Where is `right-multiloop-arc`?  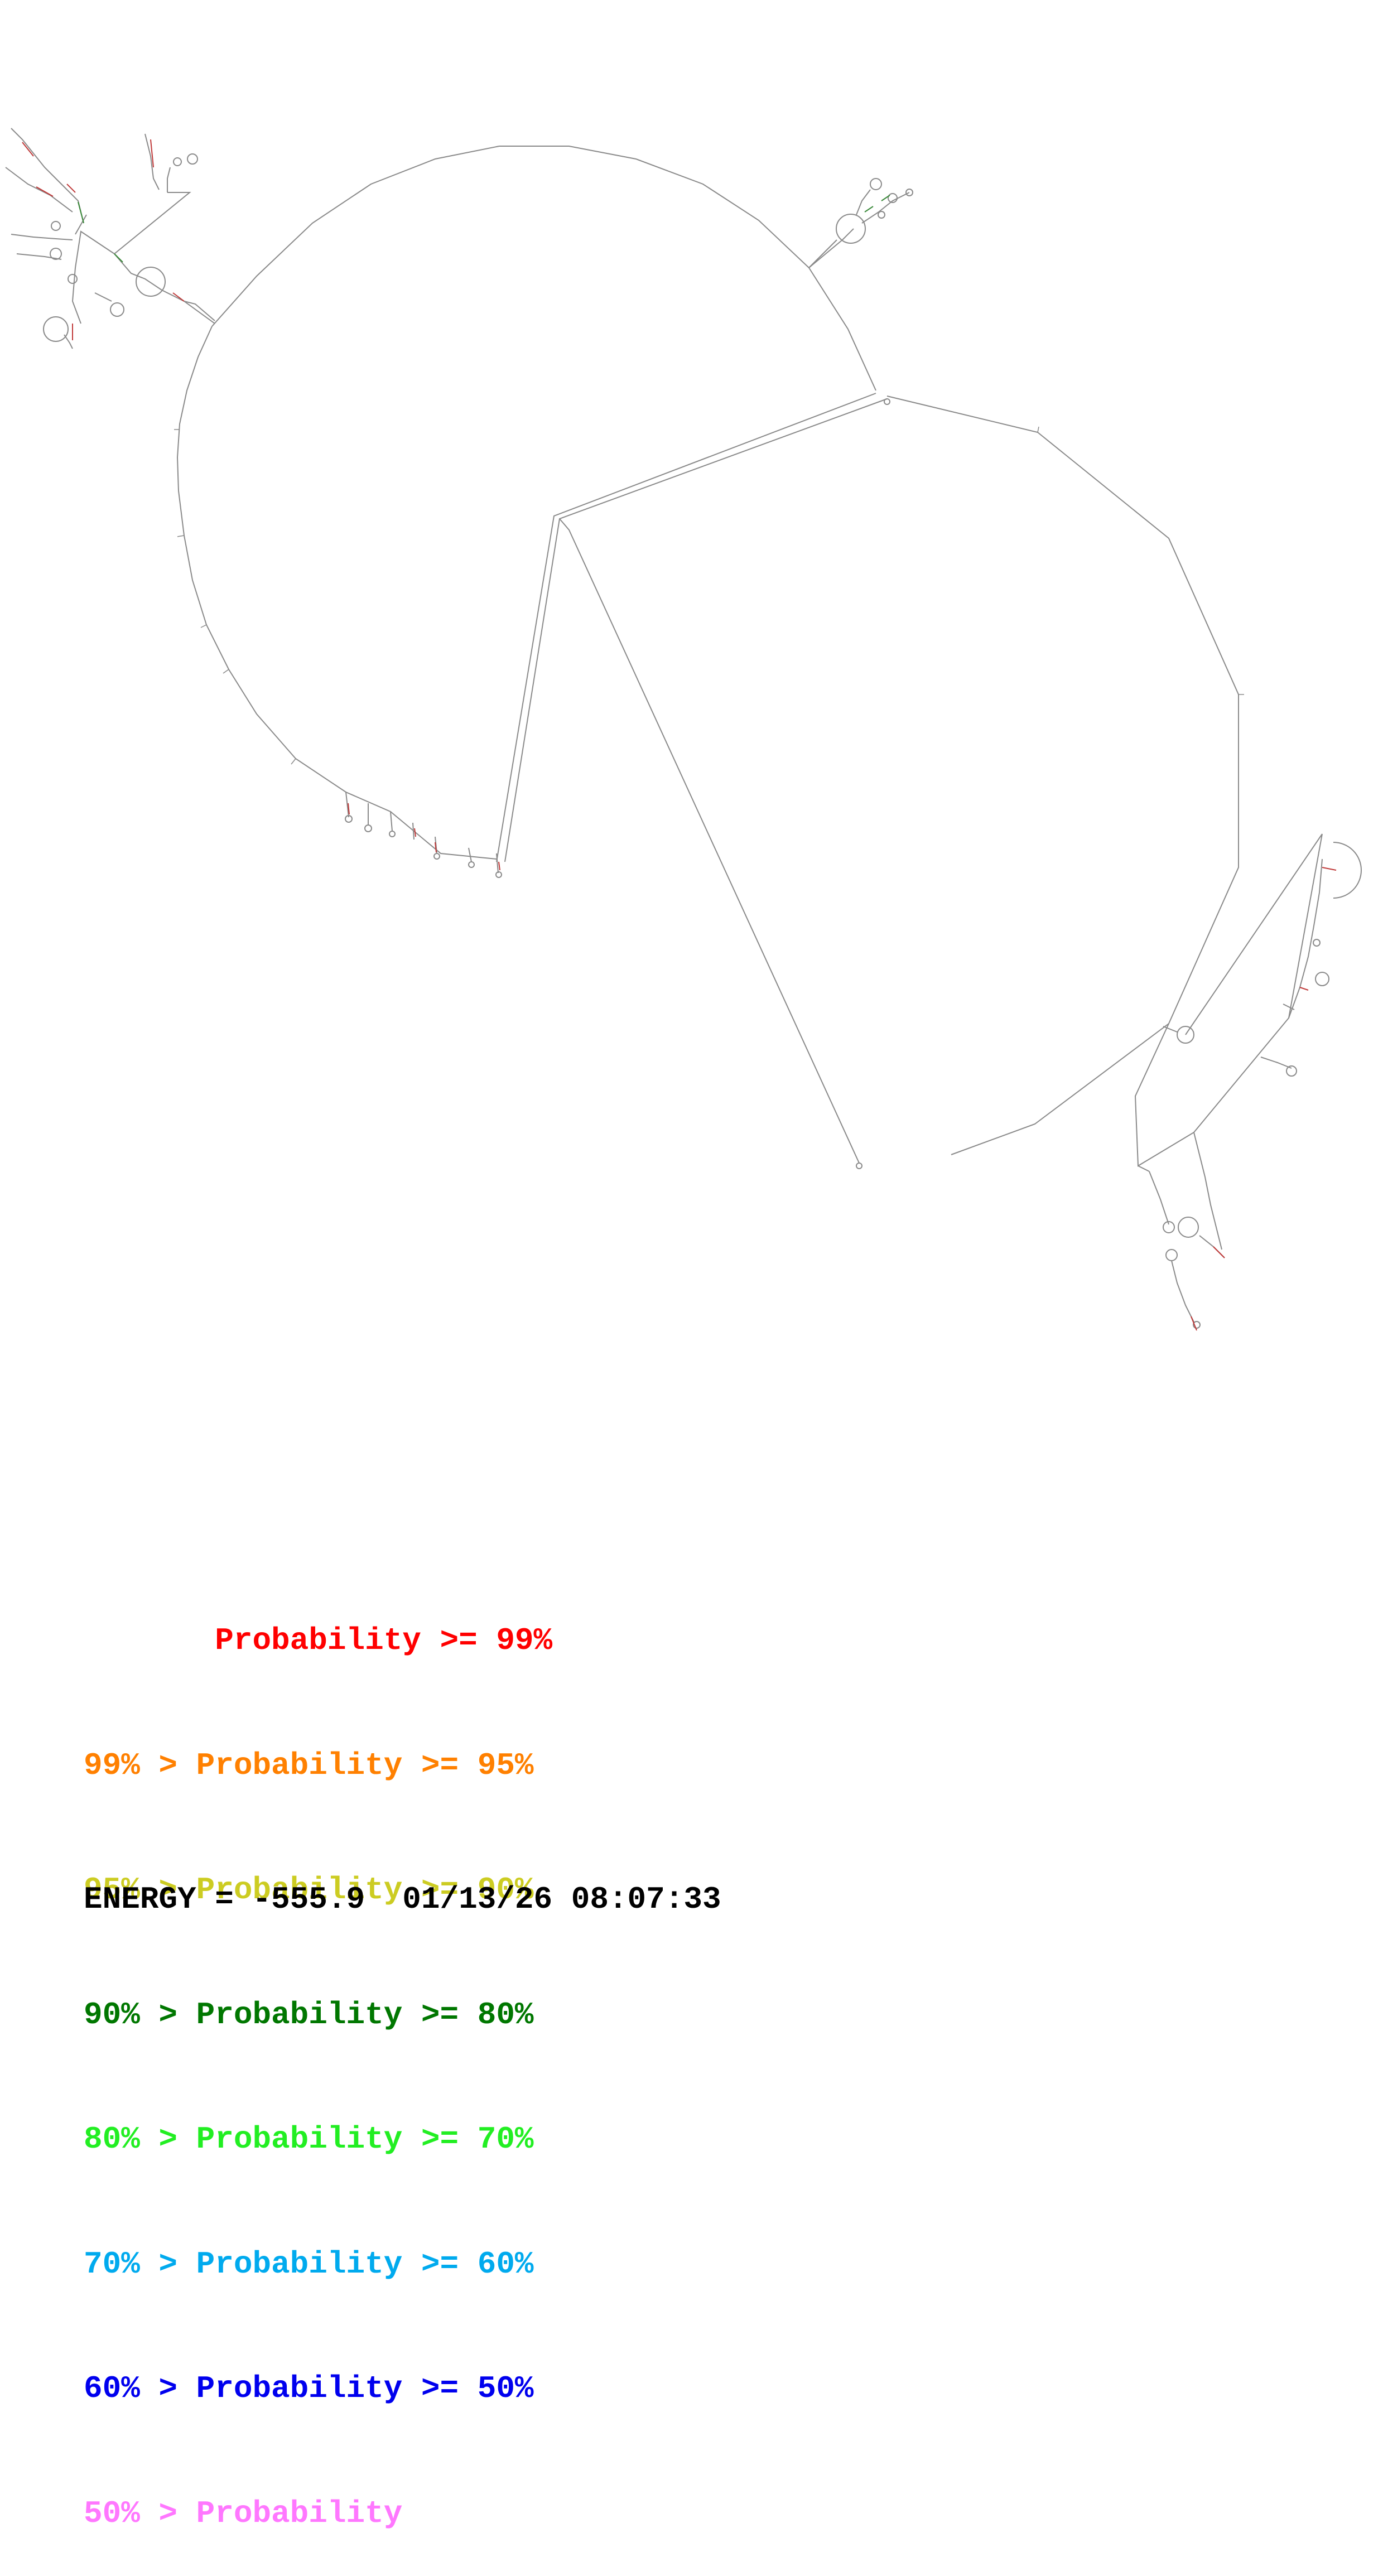 right-multiloop-arc is located at coordinates (1062, 775).